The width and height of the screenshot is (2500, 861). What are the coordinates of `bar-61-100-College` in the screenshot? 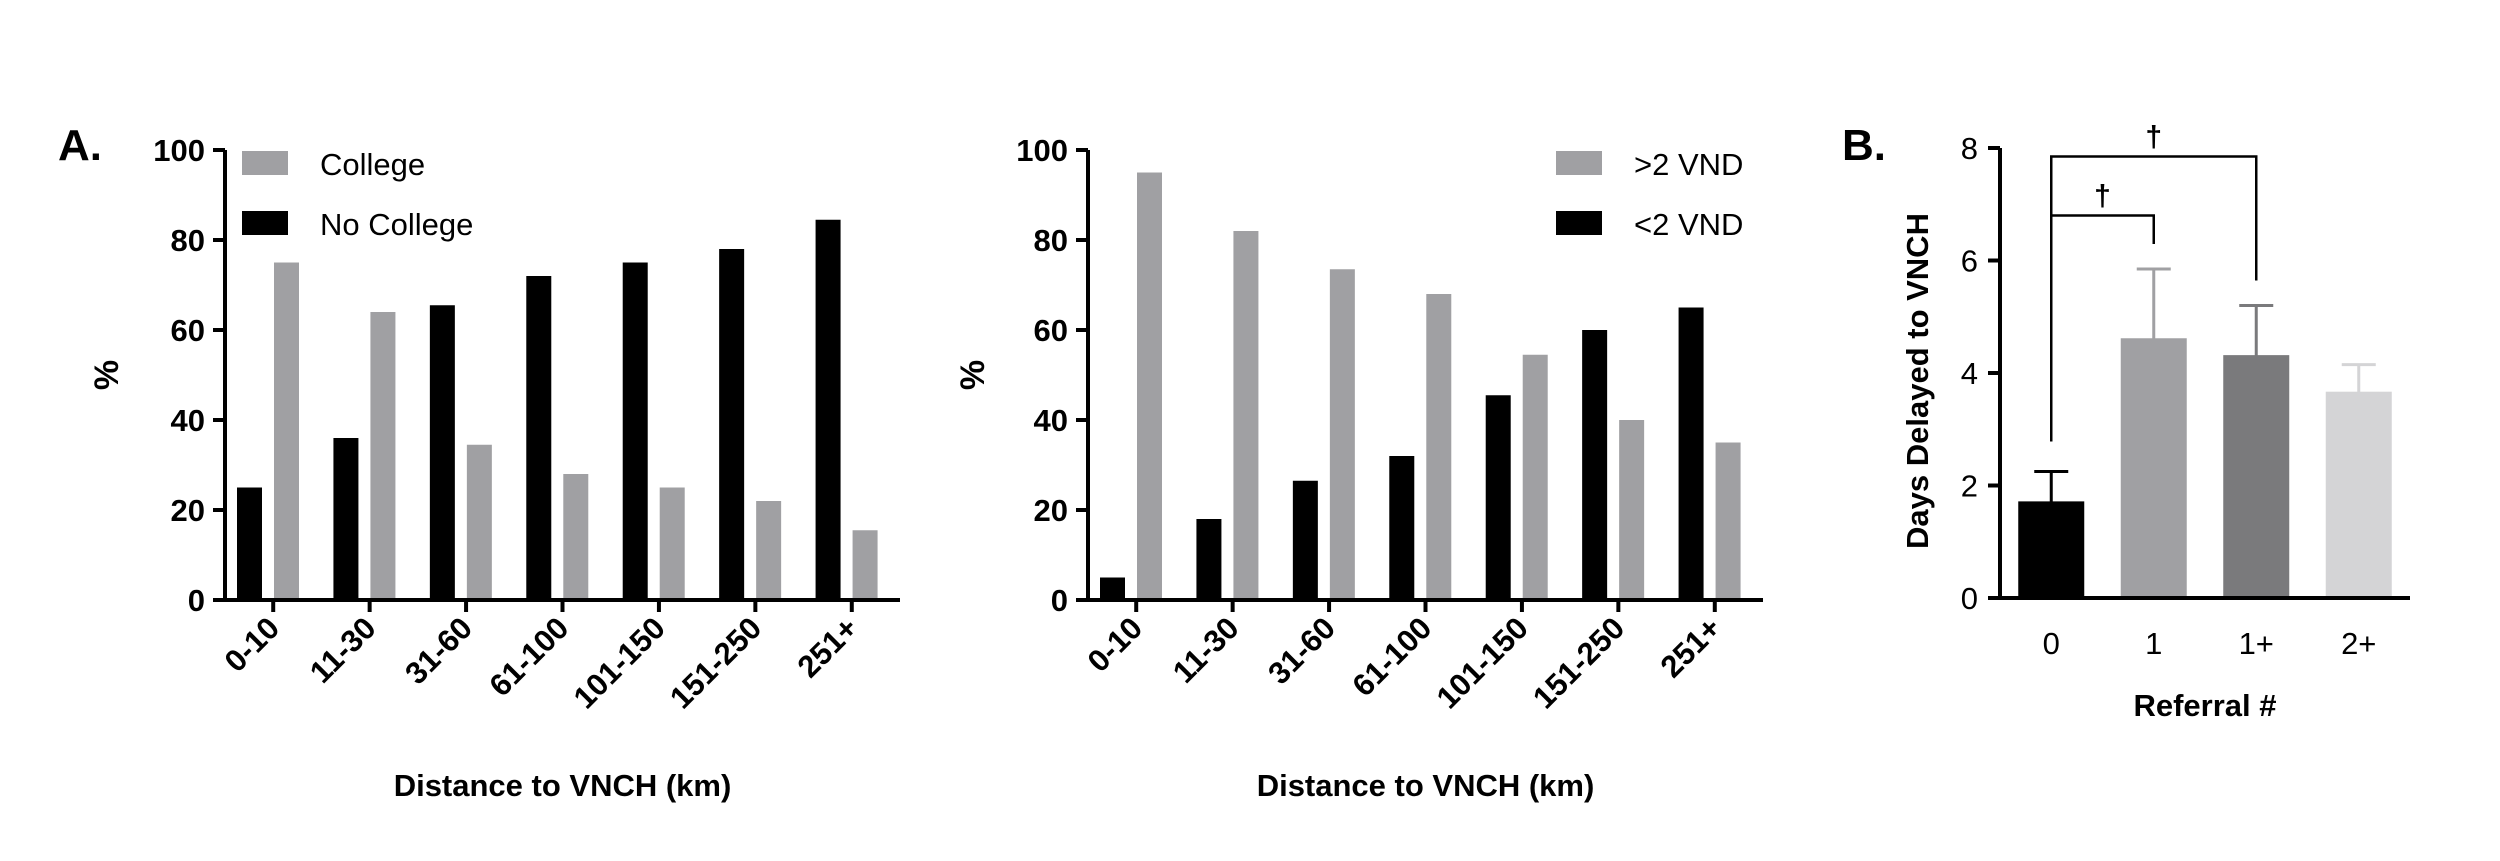 It's located at (576, 537).